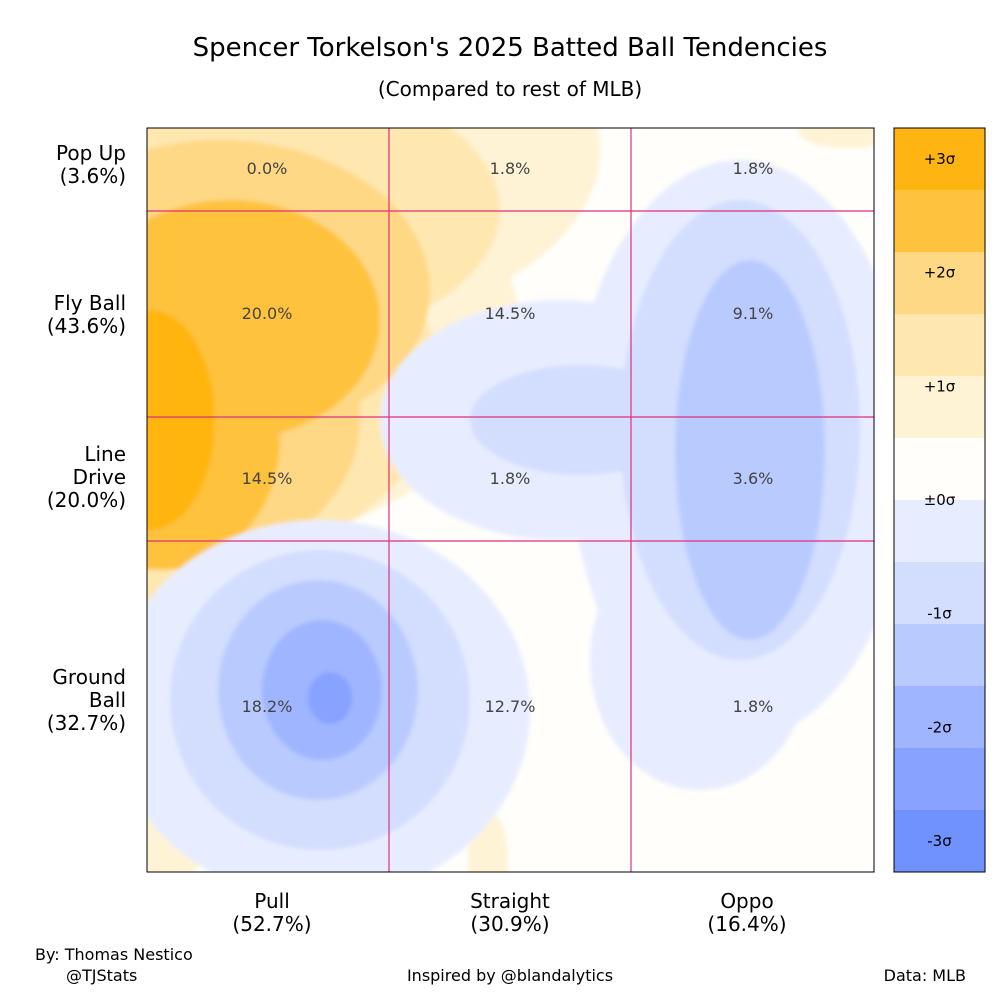  Describe the element at coordinates (510, 89) in the screenshot. I see `chart-subtitle: (Compared to rest of MLB)` at that location.